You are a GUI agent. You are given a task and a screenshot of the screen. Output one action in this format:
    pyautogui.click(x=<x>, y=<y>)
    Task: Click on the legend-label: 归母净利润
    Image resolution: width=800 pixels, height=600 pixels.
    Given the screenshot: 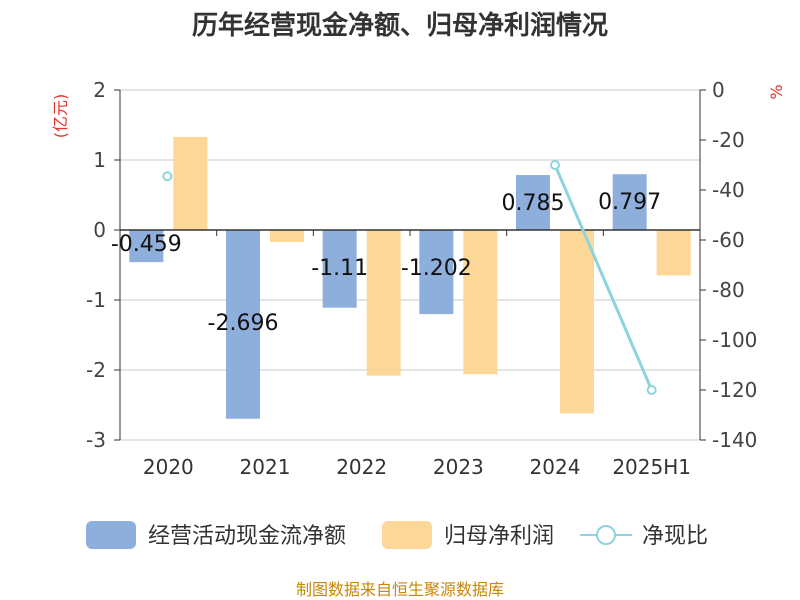 What is the action you would take?
    pyautogui.click(x=499, y=536)
    